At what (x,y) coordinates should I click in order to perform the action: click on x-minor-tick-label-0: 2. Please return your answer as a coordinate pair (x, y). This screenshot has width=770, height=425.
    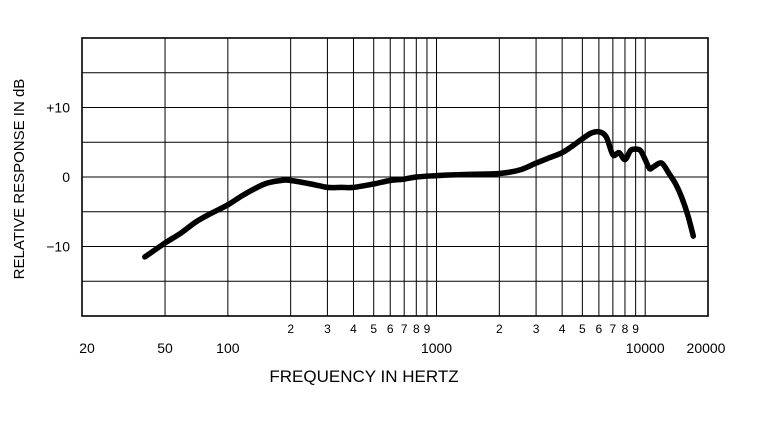
    Looking at the image, I should click on (290, 329).